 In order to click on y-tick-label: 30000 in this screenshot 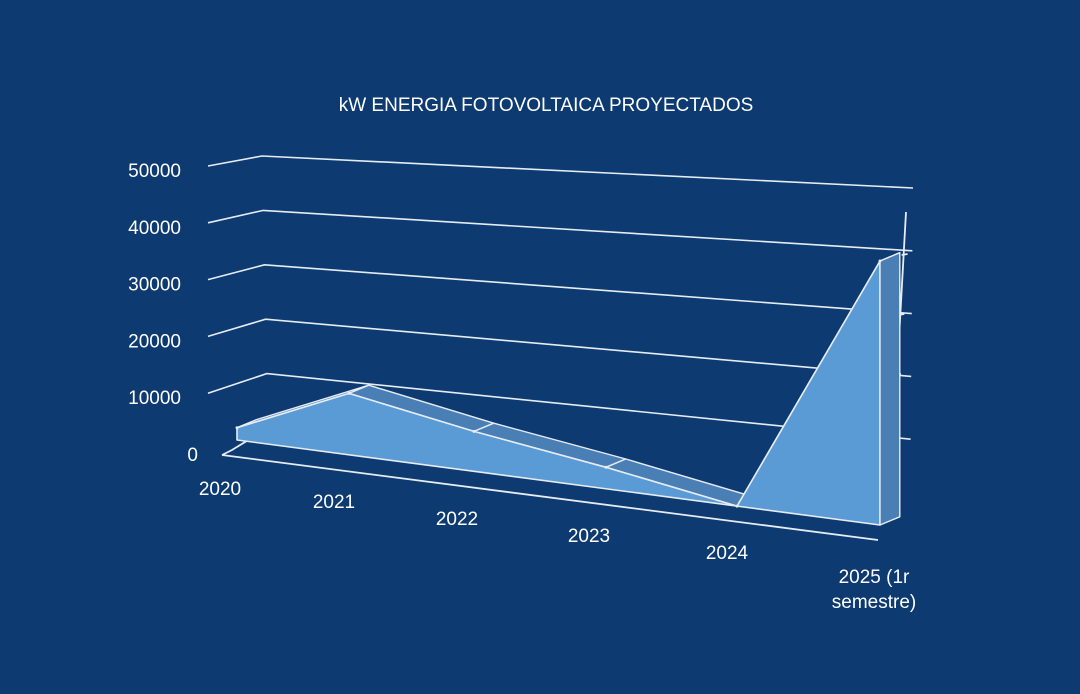, I will do `click(154, 285)`.